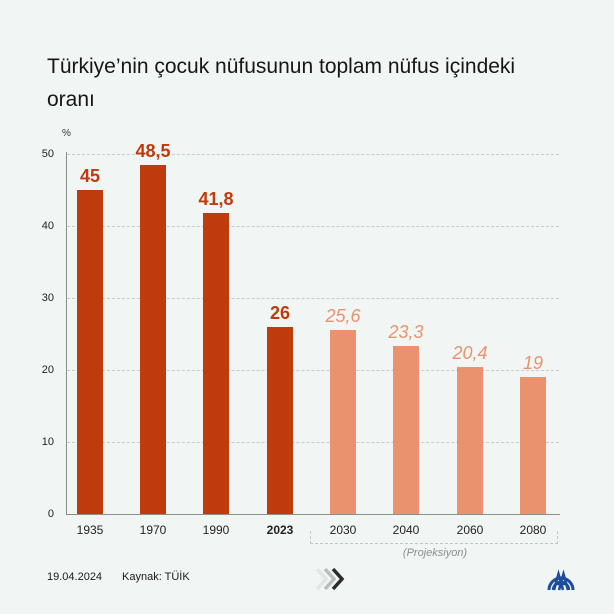 Image resolution: width=614 pixels, height=614 pixels. What do you see at coordinates (153, 150) in the screenshot?
I see `value-label: 48,5` at bounding box center [153, 150].